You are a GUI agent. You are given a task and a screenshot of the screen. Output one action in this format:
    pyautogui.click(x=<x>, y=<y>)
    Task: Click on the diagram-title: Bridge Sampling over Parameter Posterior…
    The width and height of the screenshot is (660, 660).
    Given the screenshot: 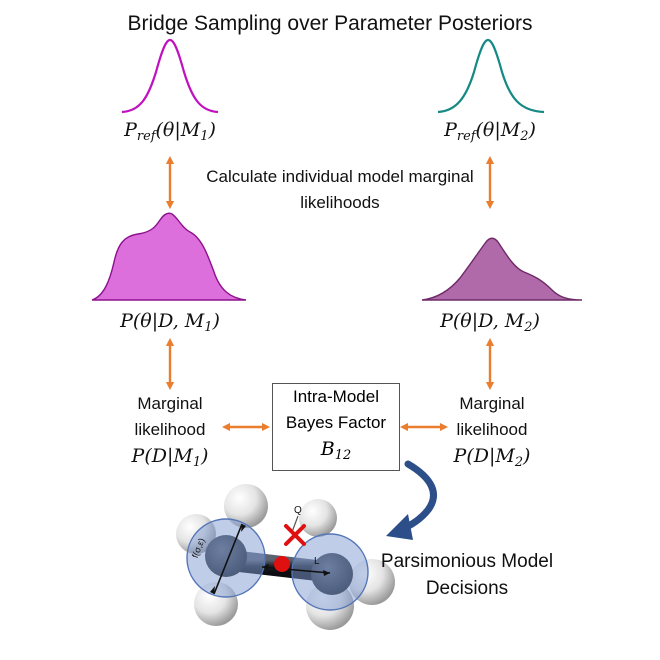 What is the action you would take?
    pyautogui.click(x=330, y=23)
    